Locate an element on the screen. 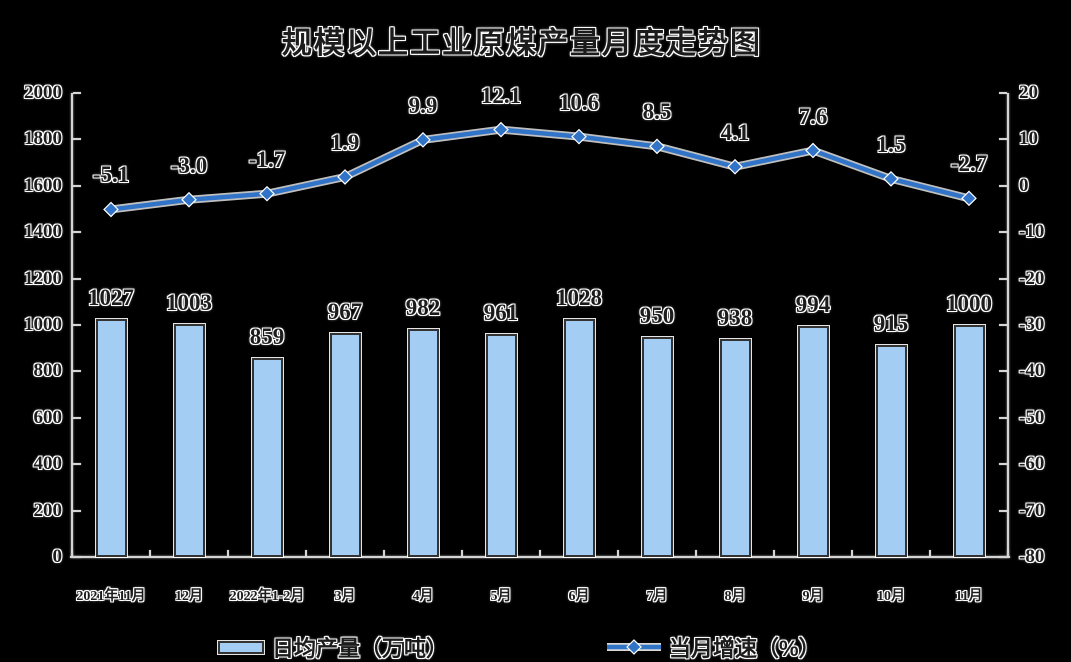  line-value-label: 1.5 is located at coordinates (891, 144).